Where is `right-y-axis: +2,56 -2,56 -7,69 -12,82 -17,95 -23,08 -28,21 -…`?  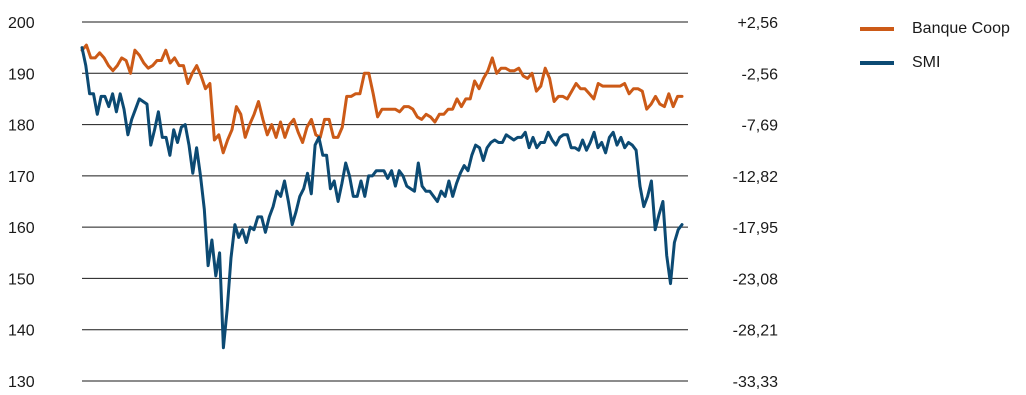 right-y-axis: +2,56 -2,56 -7,69 -12,82 -17,95 -23,08 -28,21 -… is located at coordinates (755, 203).